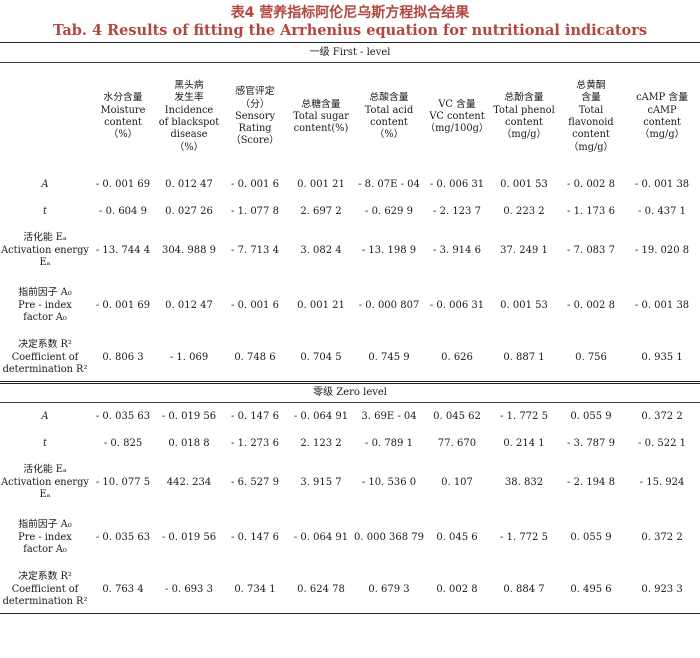 The width and height of the screenshot is (700, 658). Describe the element at coordinates (457, 416) in the screenshot. I see `table-cell: 0. 045 62` at that location.